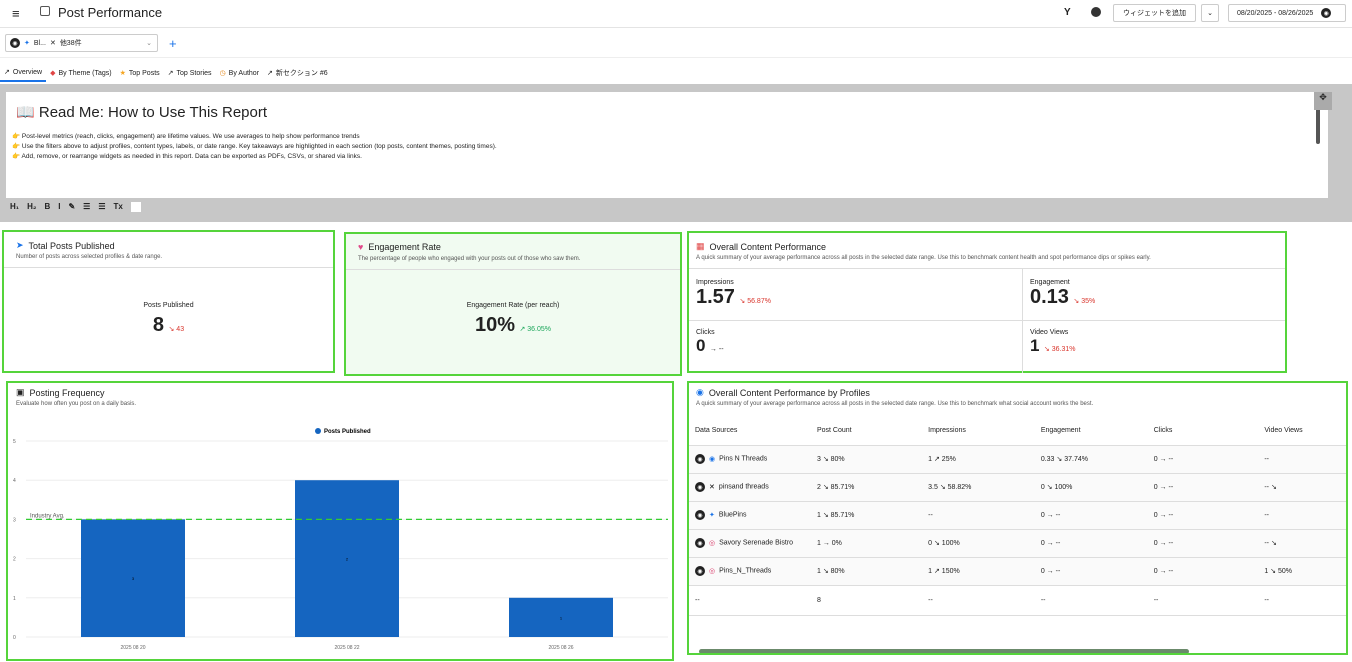  What do you see at coordinates (1203, 431) in the screenshot?
I see `column-header: Clicks` at bounding box center [1203, 431].